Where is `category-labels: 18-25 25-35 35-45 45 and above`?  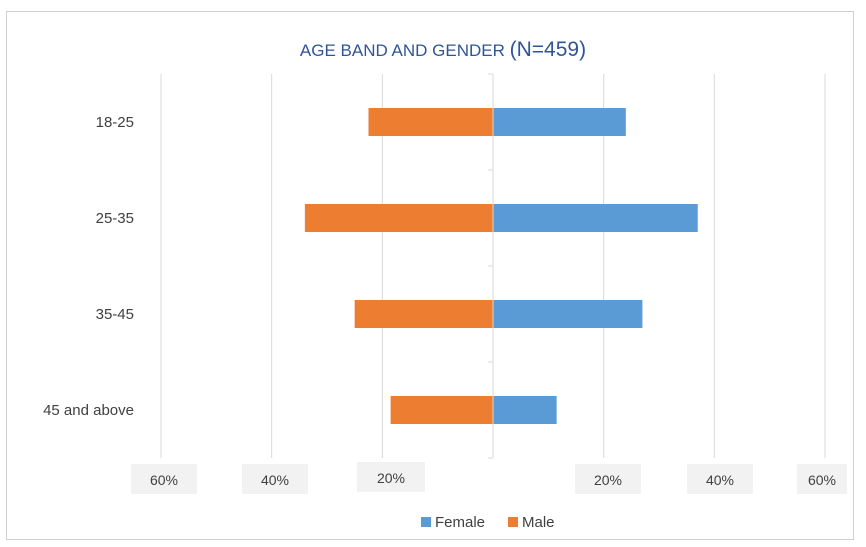
category-labels: 18-25 25-35 35-45 45 and above is located at coordinates (88, 266).